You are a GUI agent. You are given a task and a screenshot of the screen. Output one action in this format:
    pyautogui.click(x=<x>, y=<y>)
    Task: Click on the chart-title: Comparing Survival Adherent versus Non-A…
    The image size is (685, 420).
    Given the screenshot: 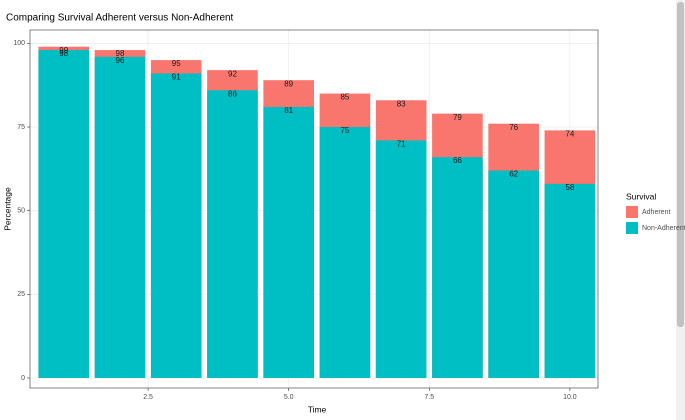 What is the action you would take?
    pyautogui.click(x=120, y=18)
    